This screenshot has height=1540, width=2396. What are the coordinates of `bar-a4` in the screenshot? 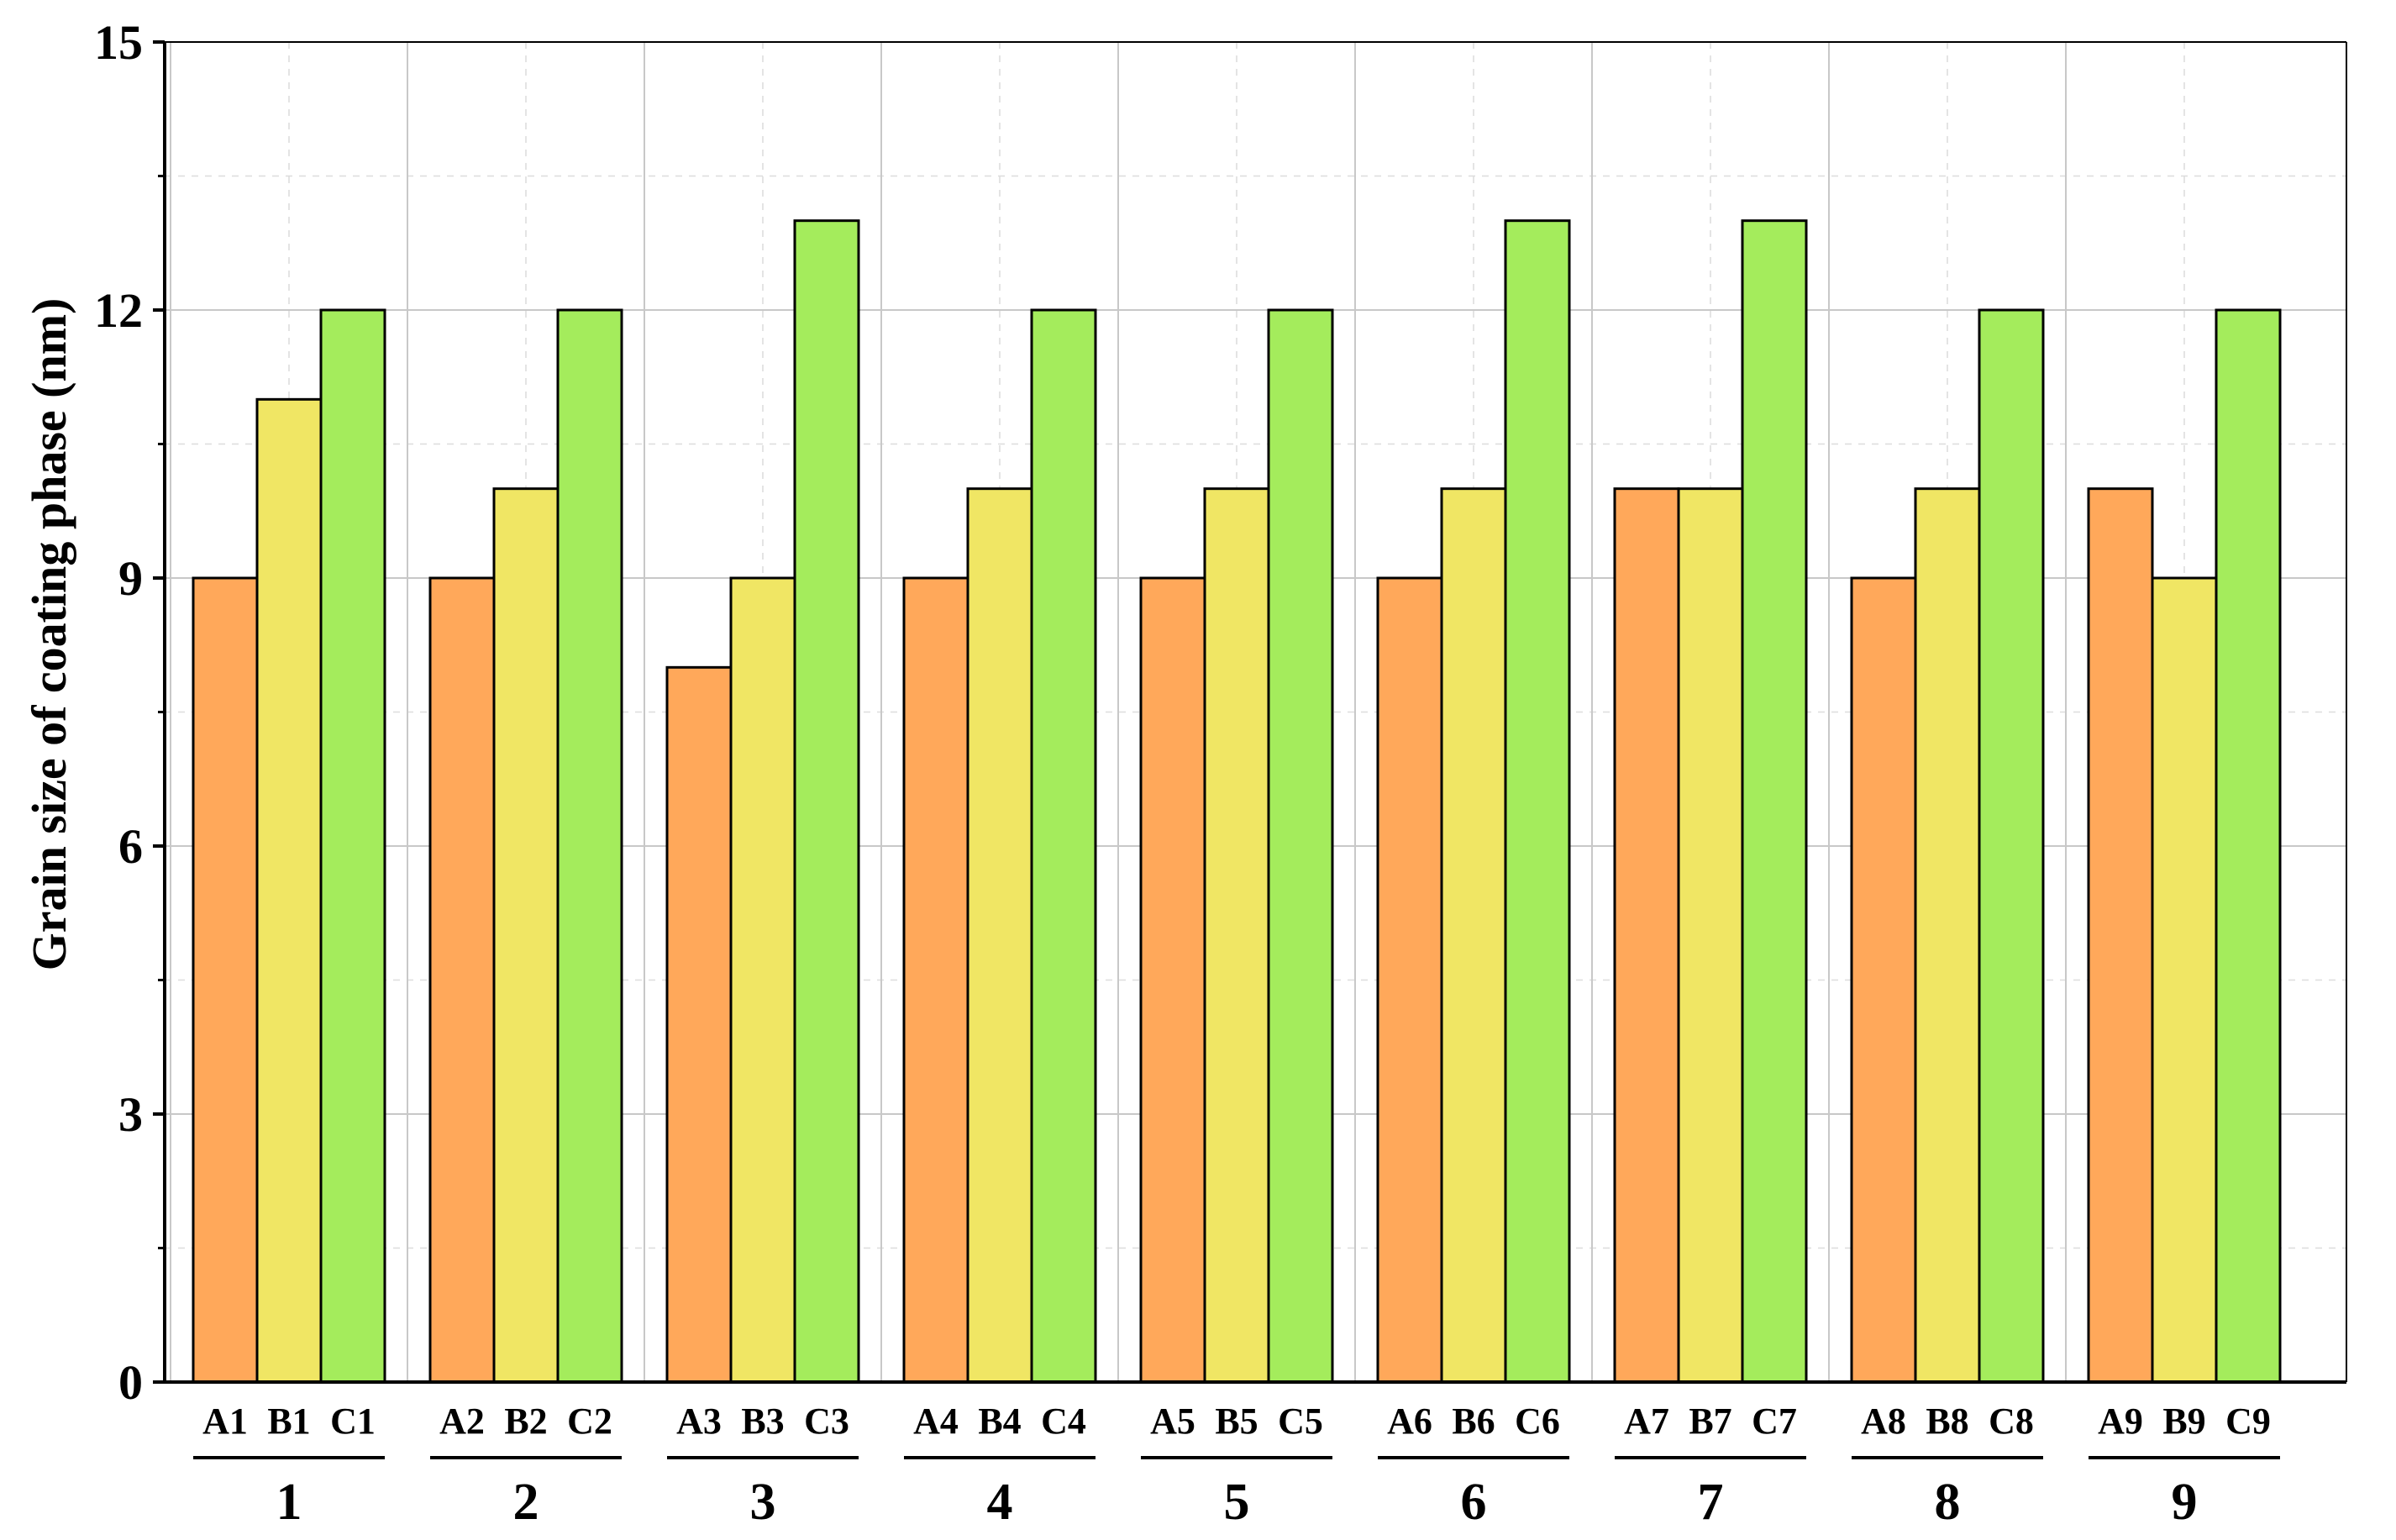 It's located at (935, 980).